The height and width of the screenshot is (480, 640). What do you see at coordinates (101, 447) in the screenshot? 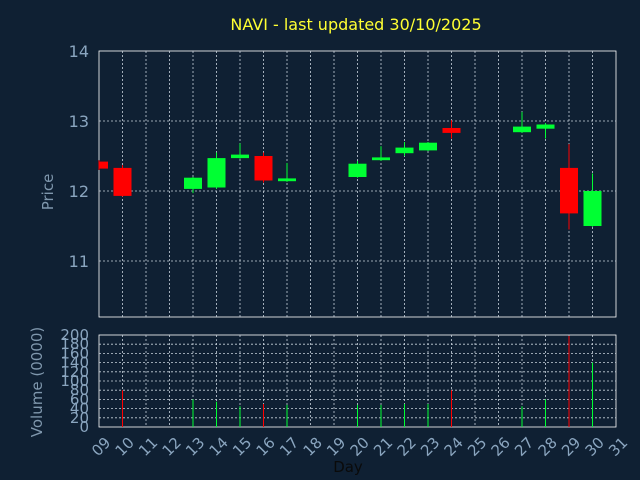
I see `x-tick-label: 09` at bounding box center [101, 447].